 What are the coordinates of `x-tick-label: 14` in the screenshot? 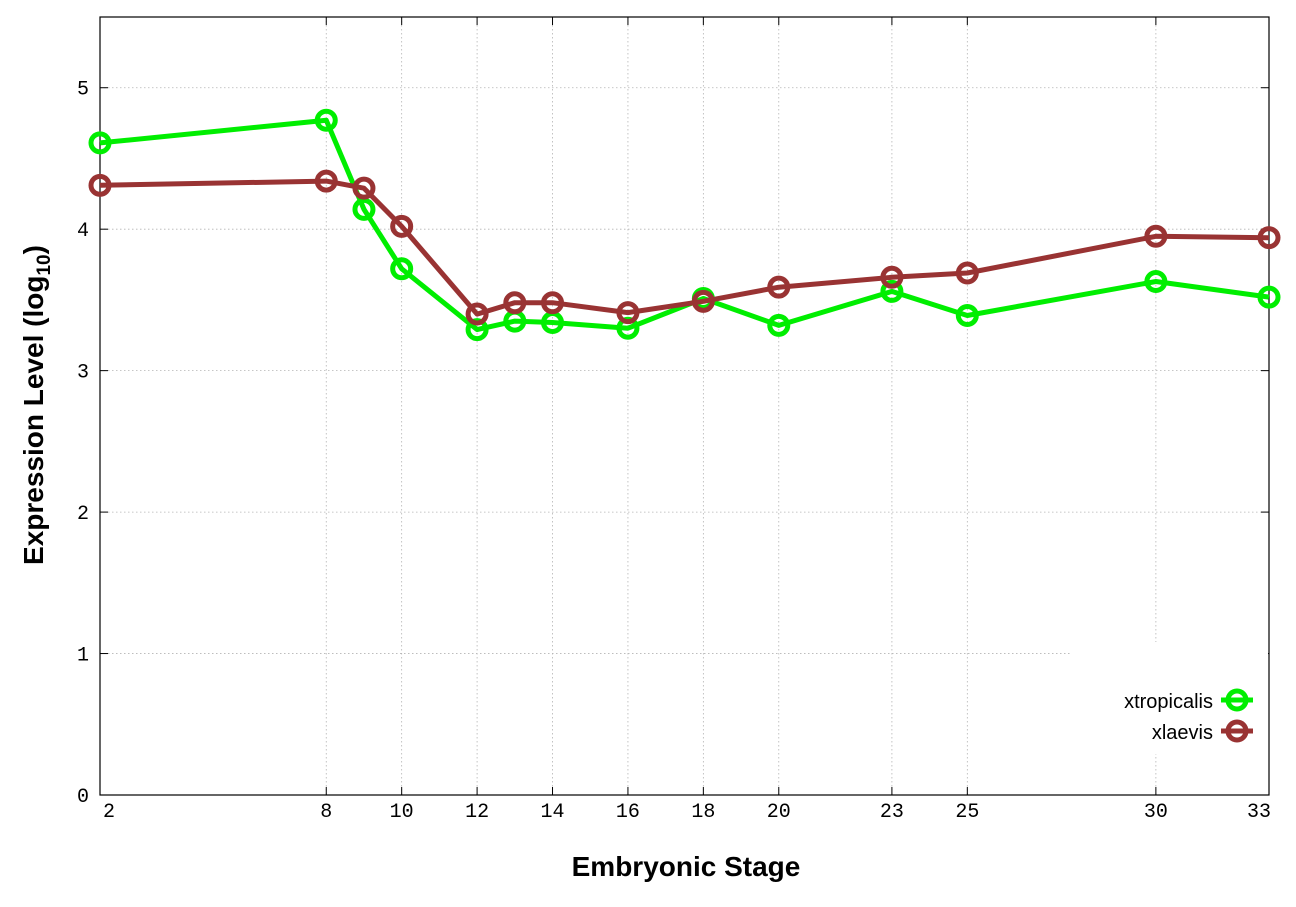 It's located at (553, 812).